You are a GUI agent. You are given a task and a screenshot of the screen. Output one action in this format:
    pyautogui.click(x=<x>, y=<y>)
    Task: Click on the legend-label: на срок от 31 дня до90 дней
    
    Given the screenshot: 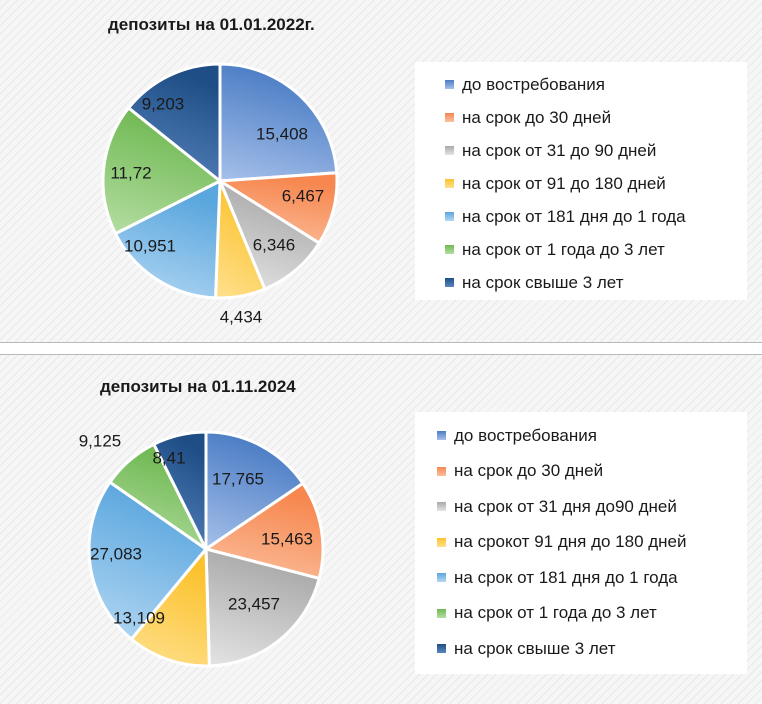 What is the action you would take?
    pyautogui.click(x=565, y=506)
    